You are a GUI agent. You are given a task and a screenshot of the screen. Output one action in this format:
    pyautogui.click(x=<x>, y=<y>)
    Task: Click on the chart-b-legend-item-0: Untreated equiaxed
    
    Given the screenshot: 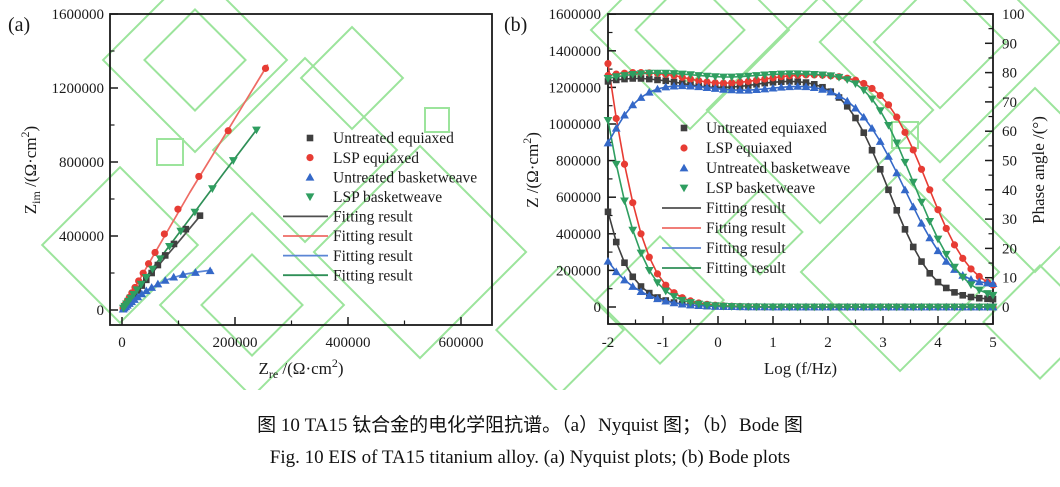 What is the action you would take?
    pyautogui.click(x=753, y=128)
    